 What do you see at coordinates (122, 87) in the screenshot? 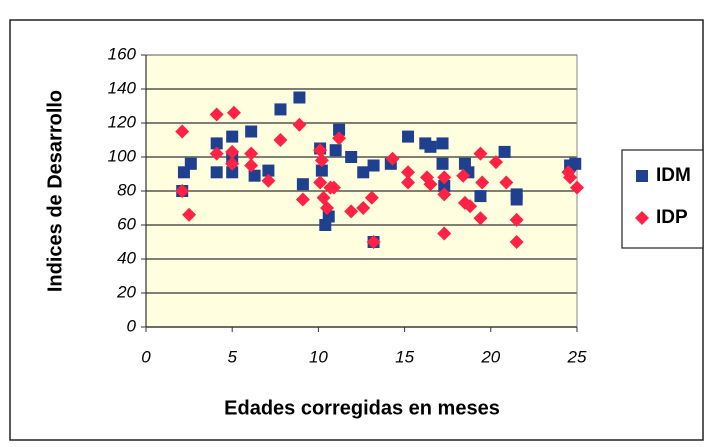
I see `y-tick-label: 140` at bounding box center [122, 87].